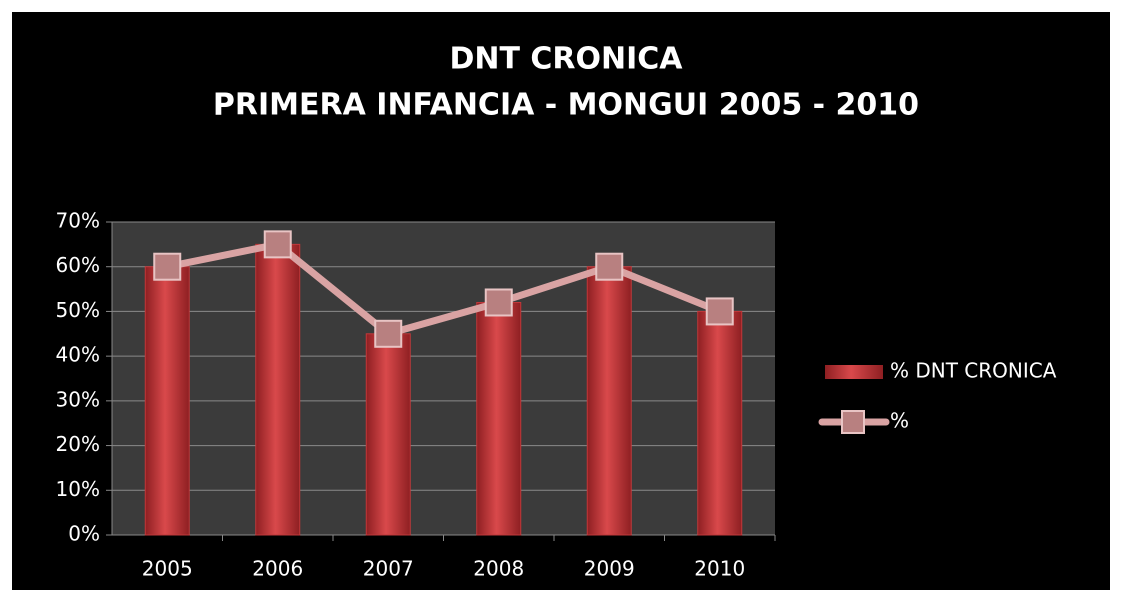 Image resolution: width=1122 pixels, height=595 pixels. I want to click on y-tick-label: 30%, so click(78, 399).